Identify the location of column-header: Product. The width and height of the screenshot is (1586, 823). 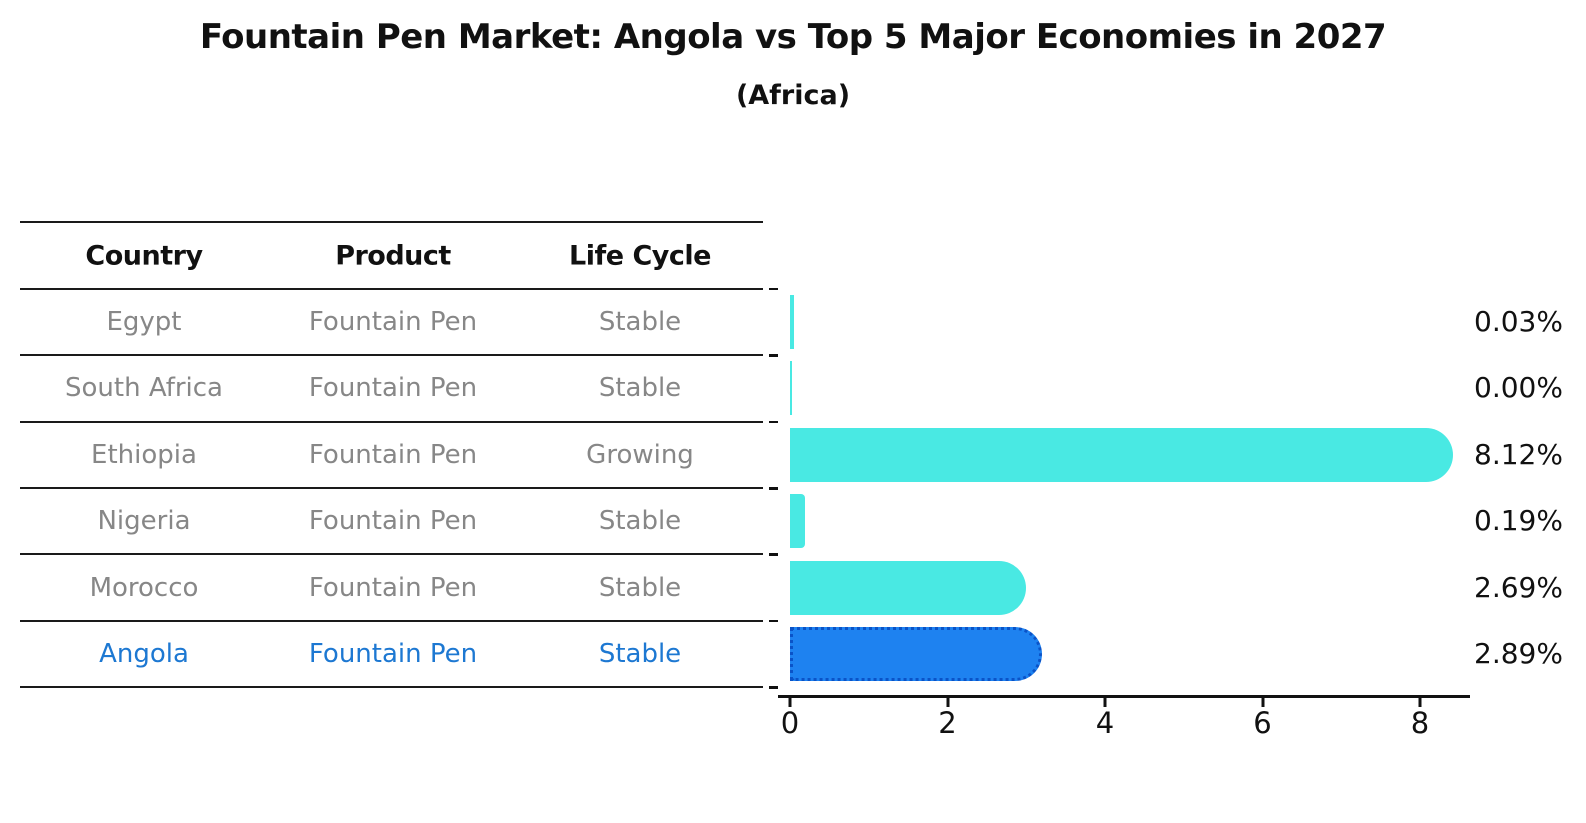
(393, 255).